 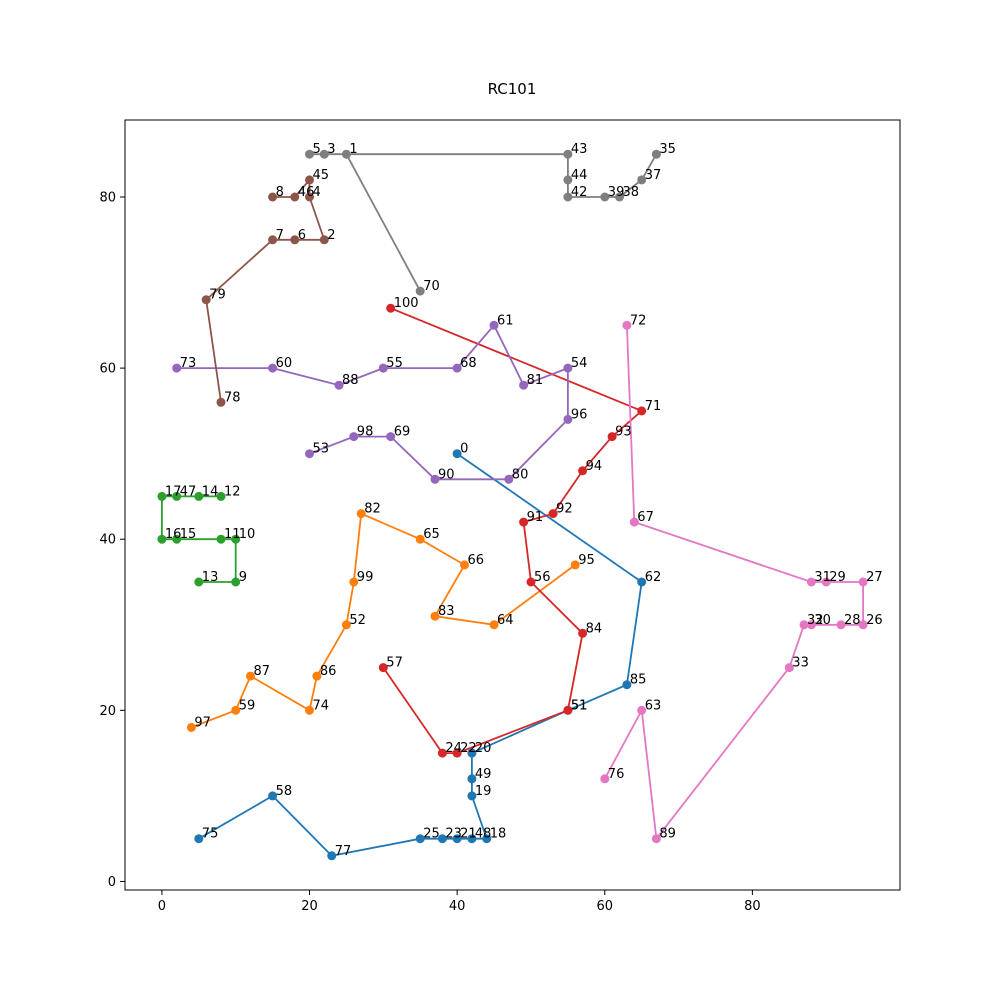 What do you see at coordinates (188, 363) in the screenshot?
I see `node-label-73: 73` at bounding box center [188, 363].